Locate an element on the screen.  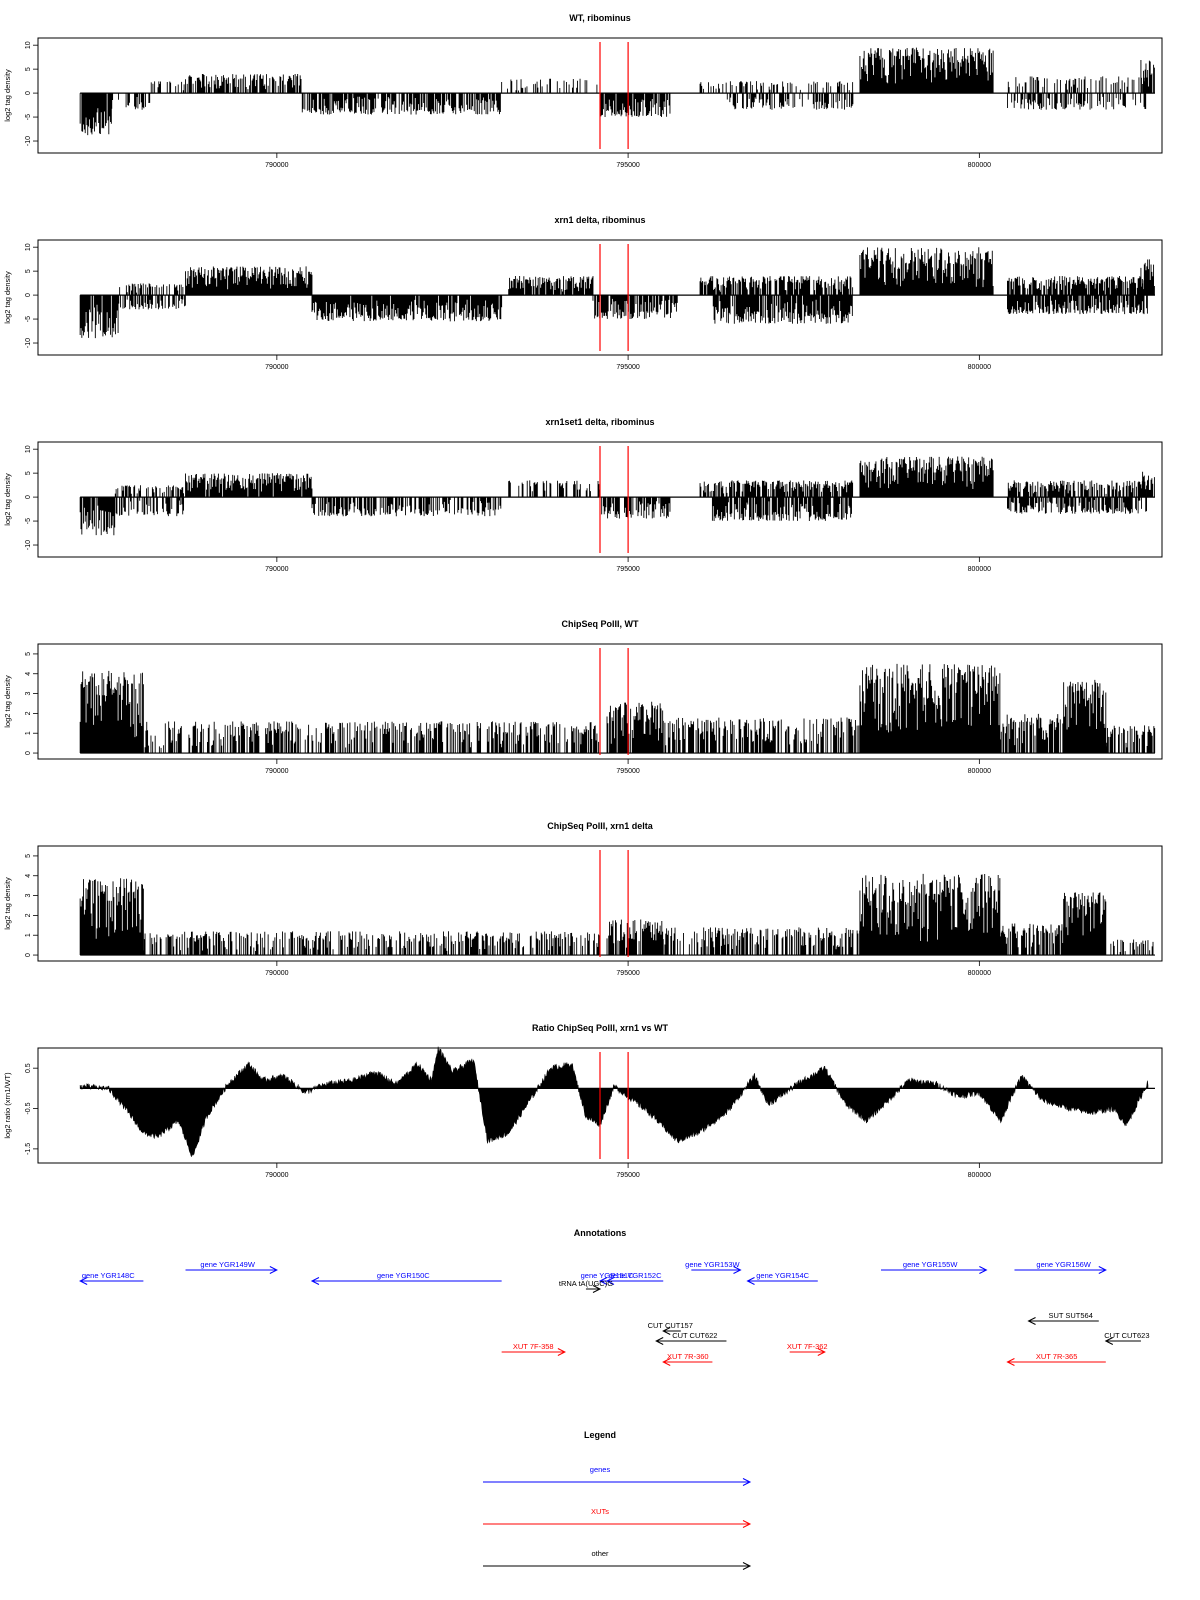
feature-label: gene YGR152C is located at coordinates (635, 1275).